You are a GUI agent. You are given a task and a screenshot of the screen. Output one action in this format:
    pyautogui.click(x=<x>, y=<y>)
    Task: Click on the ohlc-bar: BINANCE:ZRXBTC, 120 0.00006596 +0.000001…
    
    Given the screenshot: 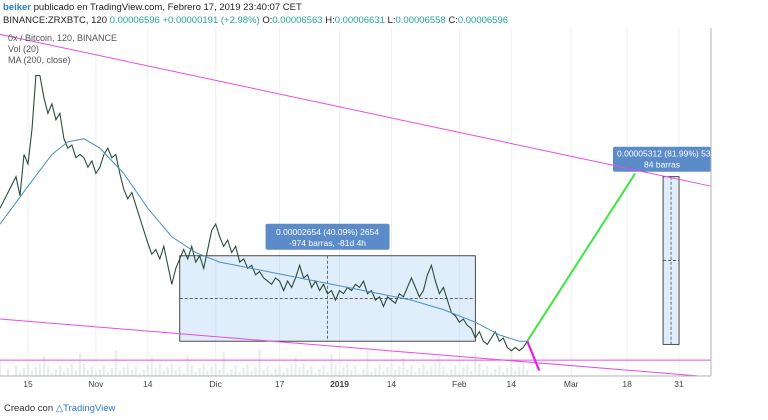 What is the action you would take?
    pyautogui.click(x=255, y=20)
    